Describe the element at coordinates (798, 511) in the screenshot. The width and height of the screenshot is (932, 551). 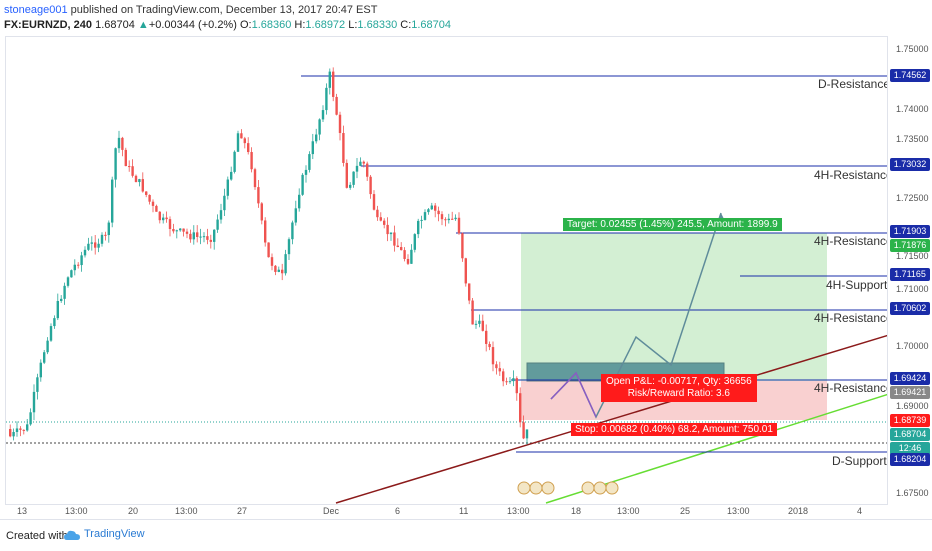
I see `time-tick: 2018` at that location.